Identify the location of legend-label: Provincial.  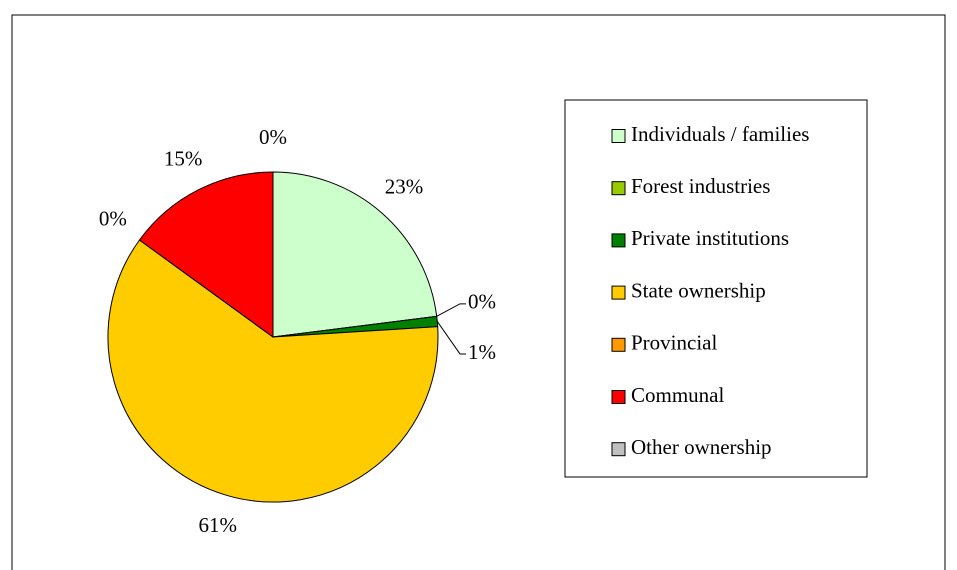
(674, 343).